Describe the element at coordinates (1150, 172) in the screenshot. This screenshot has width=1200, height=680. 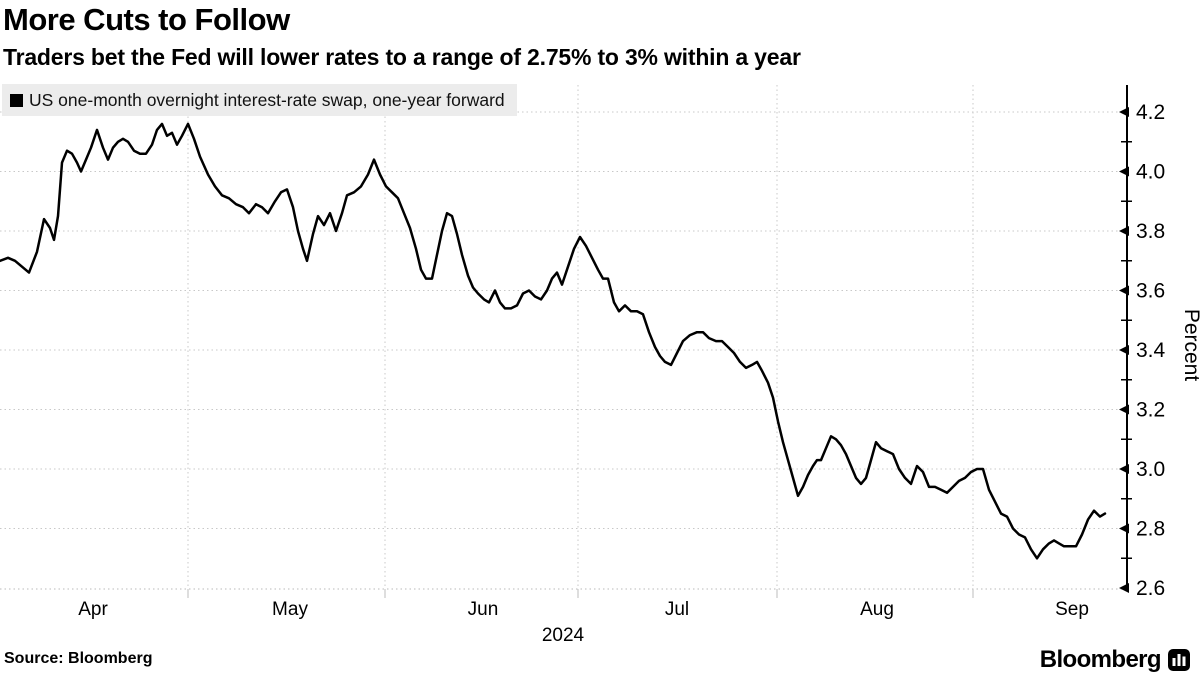
I see `y-tick-label: 4.0` at that location.